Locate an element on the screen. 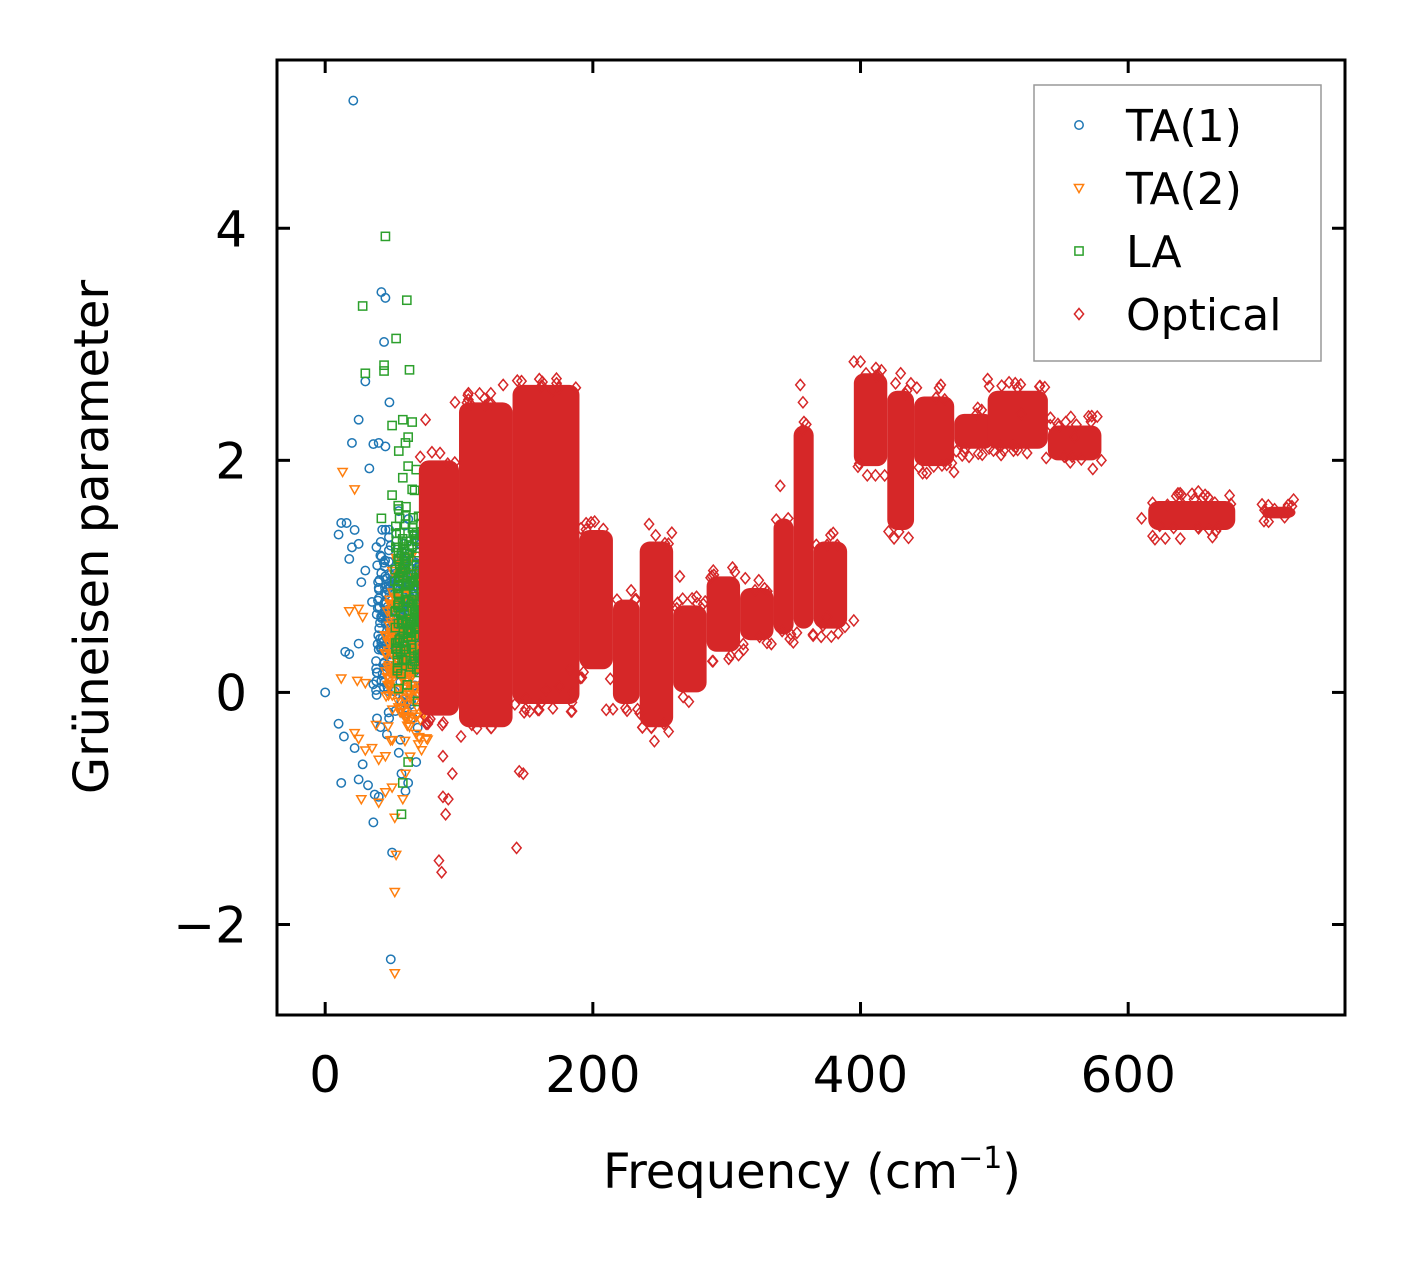 The height and width of the screenshot is (1264, 1406). x-axis-title: Frequency (cm−1) is located at coordinates (812, 1170).